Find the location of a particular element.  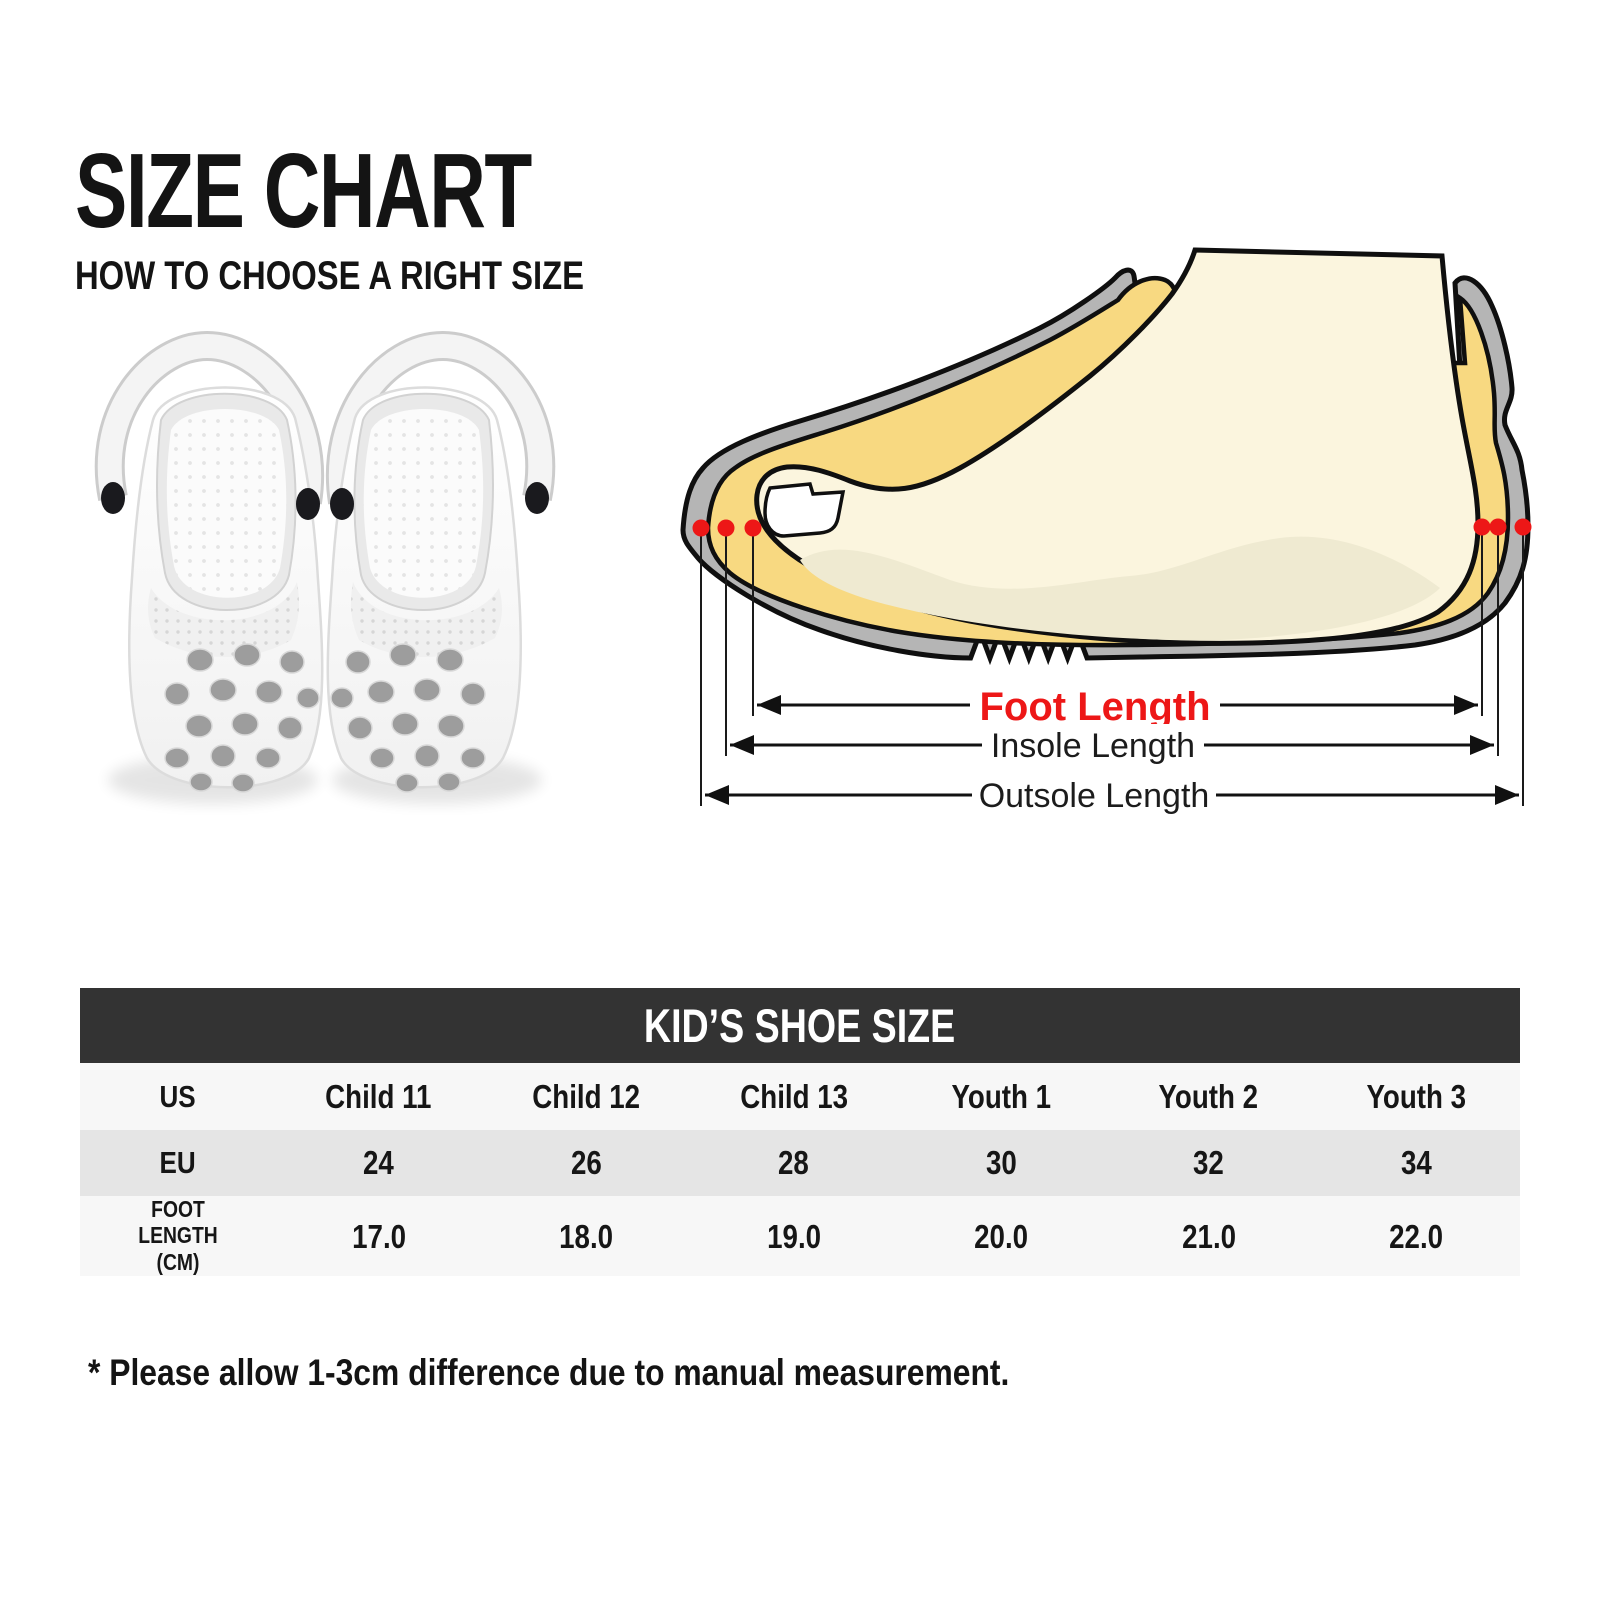

row-label: FOOT LENGTH (CM) is located at coordinates (177, 1235).